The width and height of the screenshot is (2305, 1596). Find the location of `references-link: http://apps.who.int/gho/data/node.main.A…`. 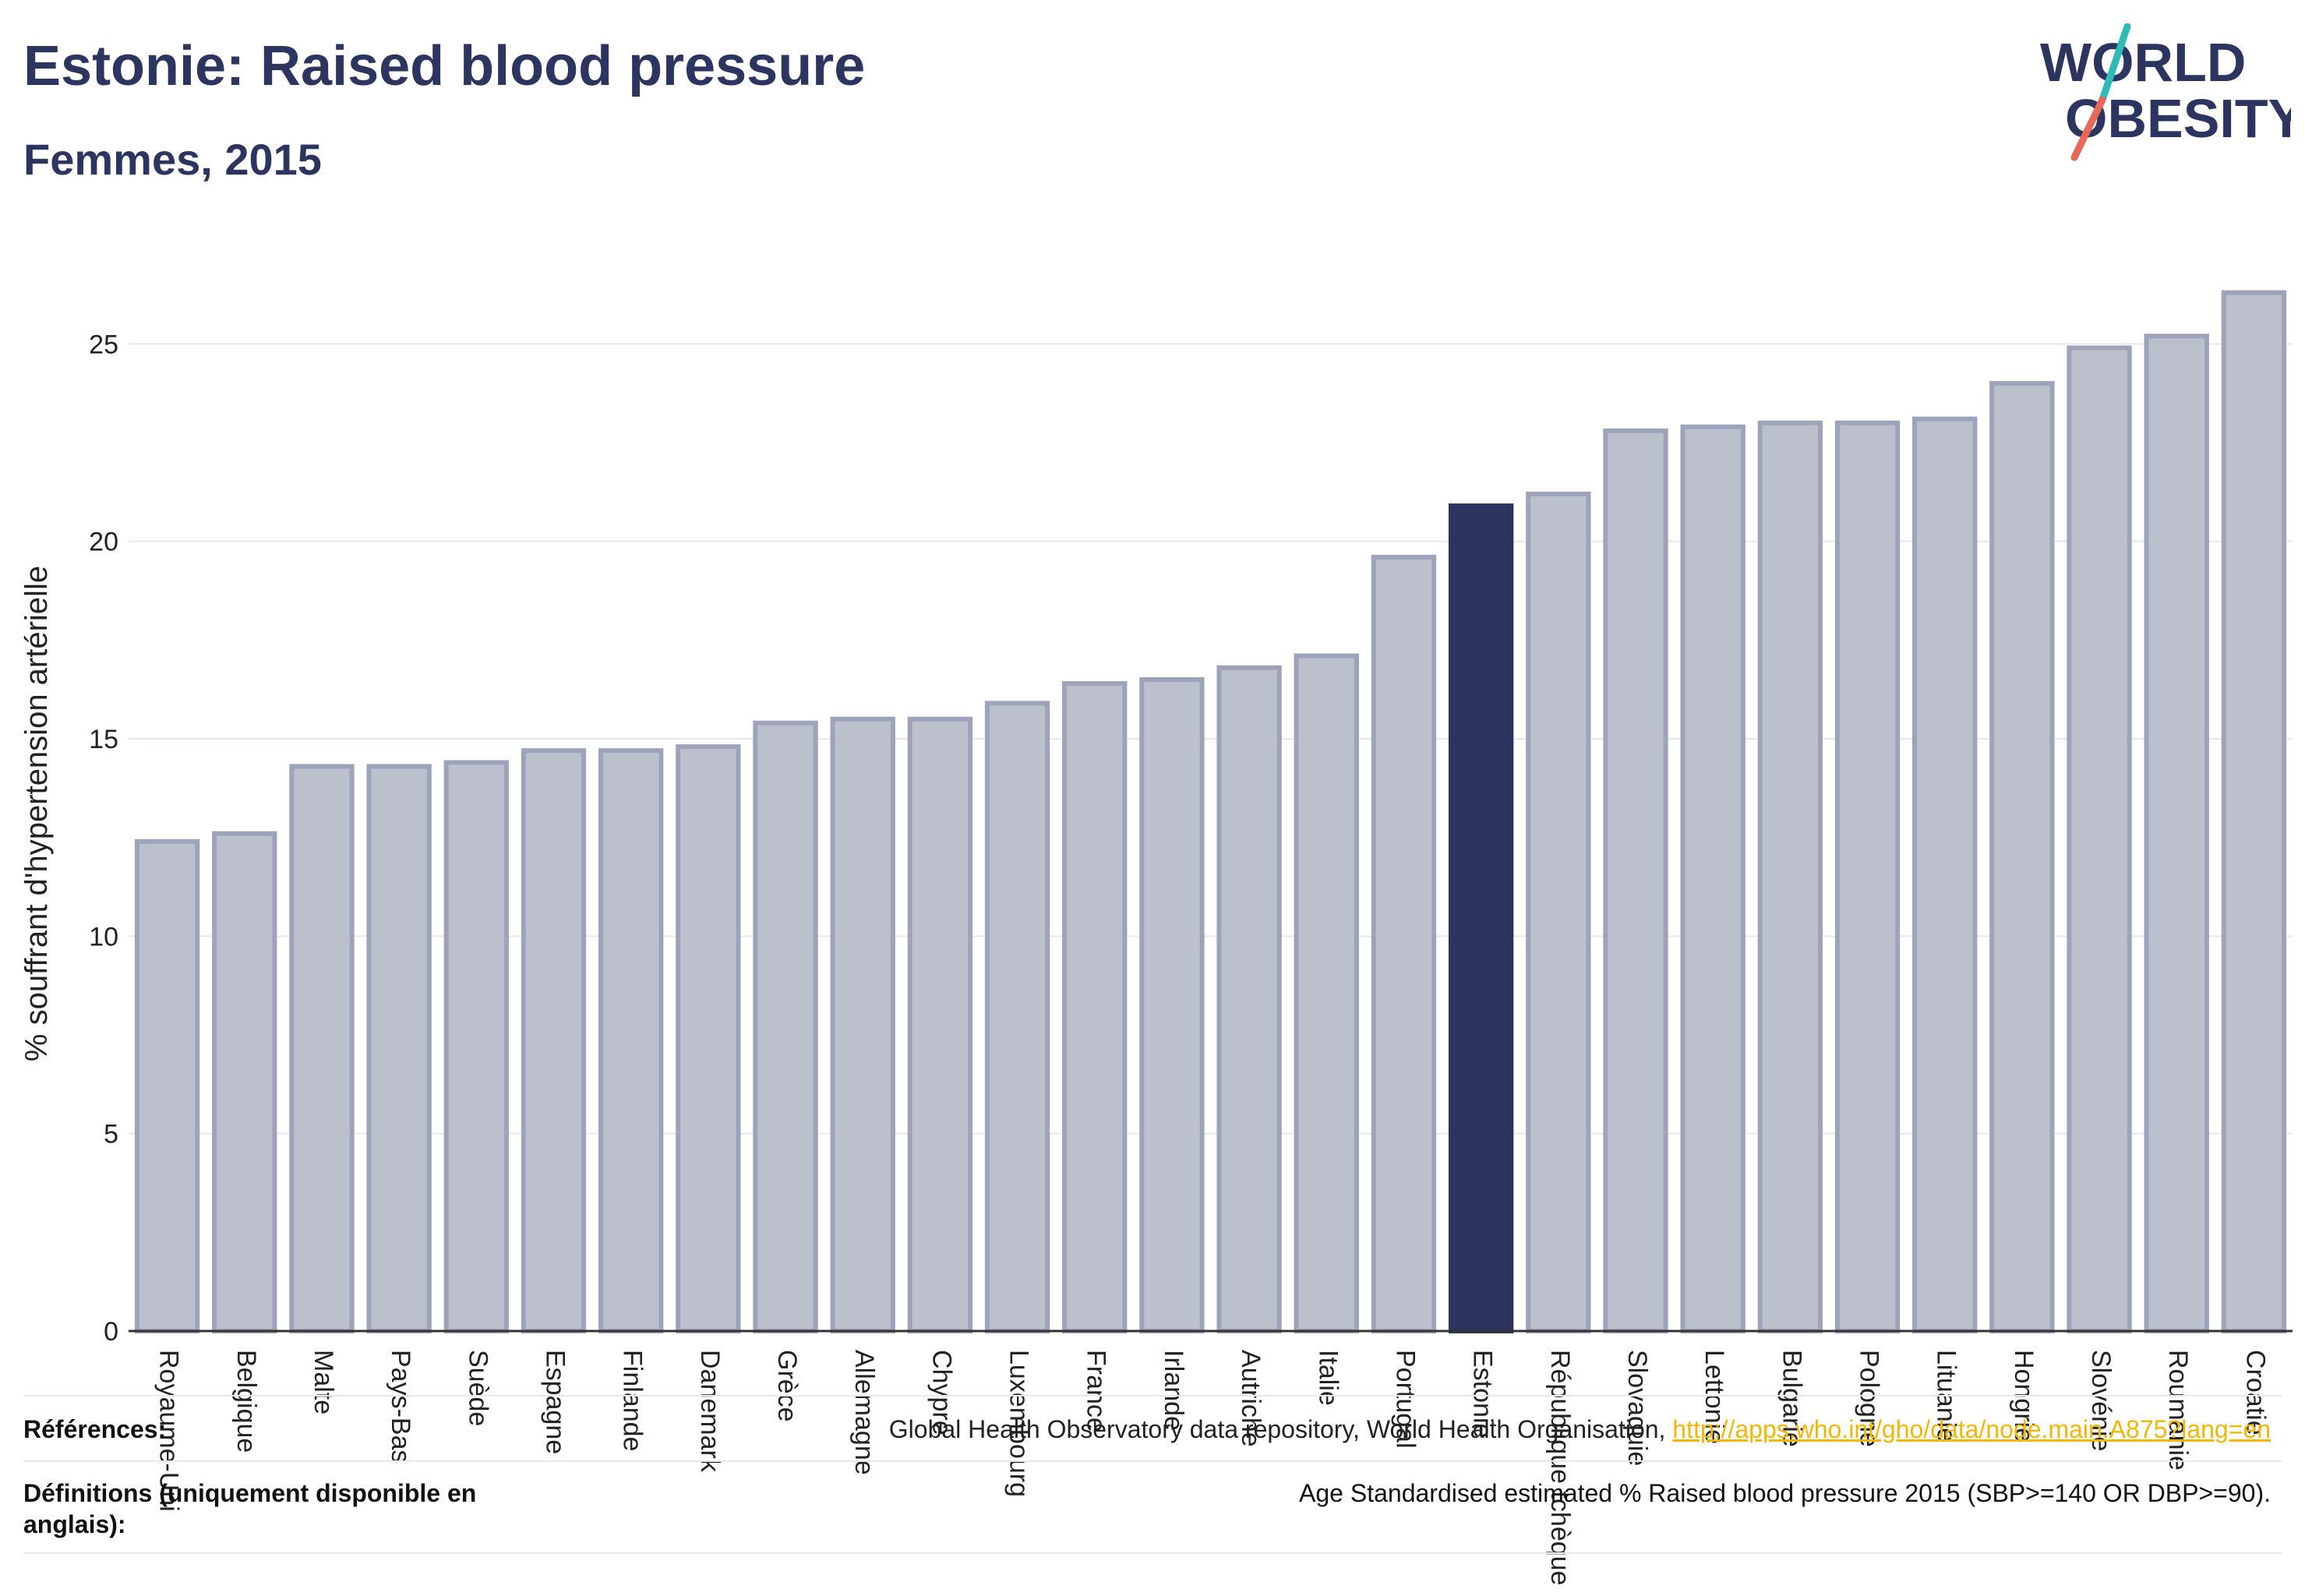

references-link: http://apps.who.int/gho/data/node.main.A… is located at coordinates (1971, 1429).